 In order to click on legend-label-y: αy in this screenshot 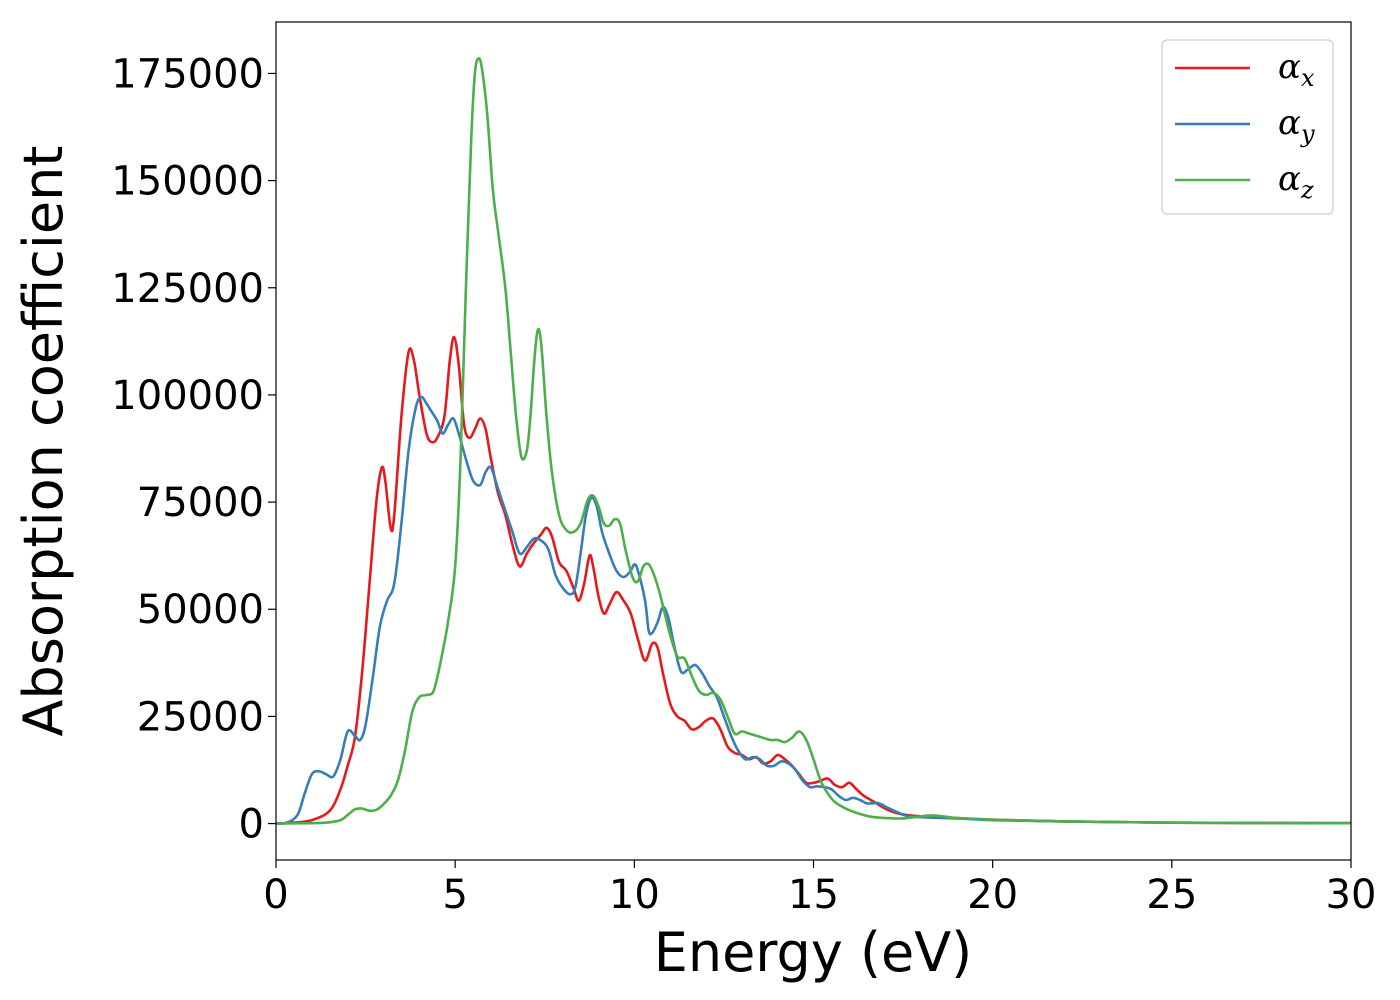, I will do `click(1296, 125)`.